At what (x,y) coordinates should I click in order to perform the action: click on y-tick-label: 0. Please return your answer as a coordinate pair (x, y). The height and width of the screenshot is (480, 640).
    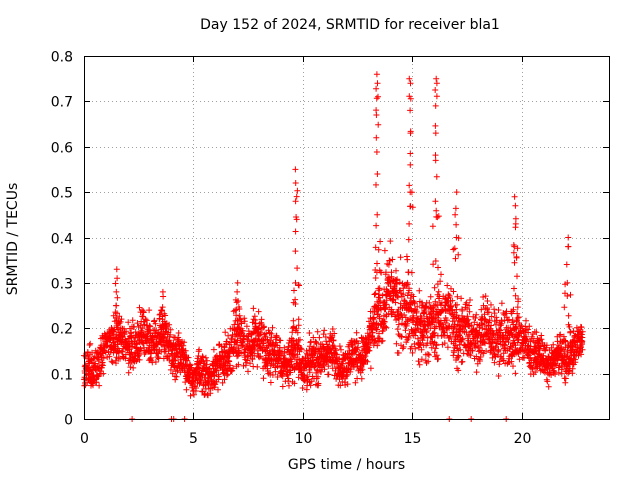
    Looking at the image, I should click on (68, 421).